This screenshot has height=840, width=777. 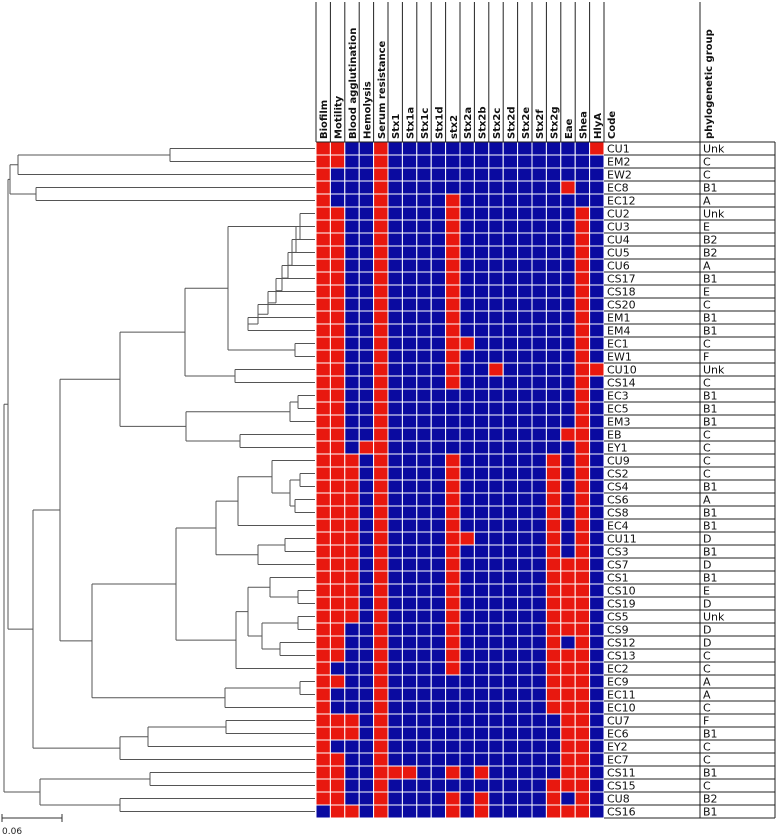 What do you see at coordinates (617, 747) in the screenshot?
I see `row-code: EY2` at bounding box center [617, 747].